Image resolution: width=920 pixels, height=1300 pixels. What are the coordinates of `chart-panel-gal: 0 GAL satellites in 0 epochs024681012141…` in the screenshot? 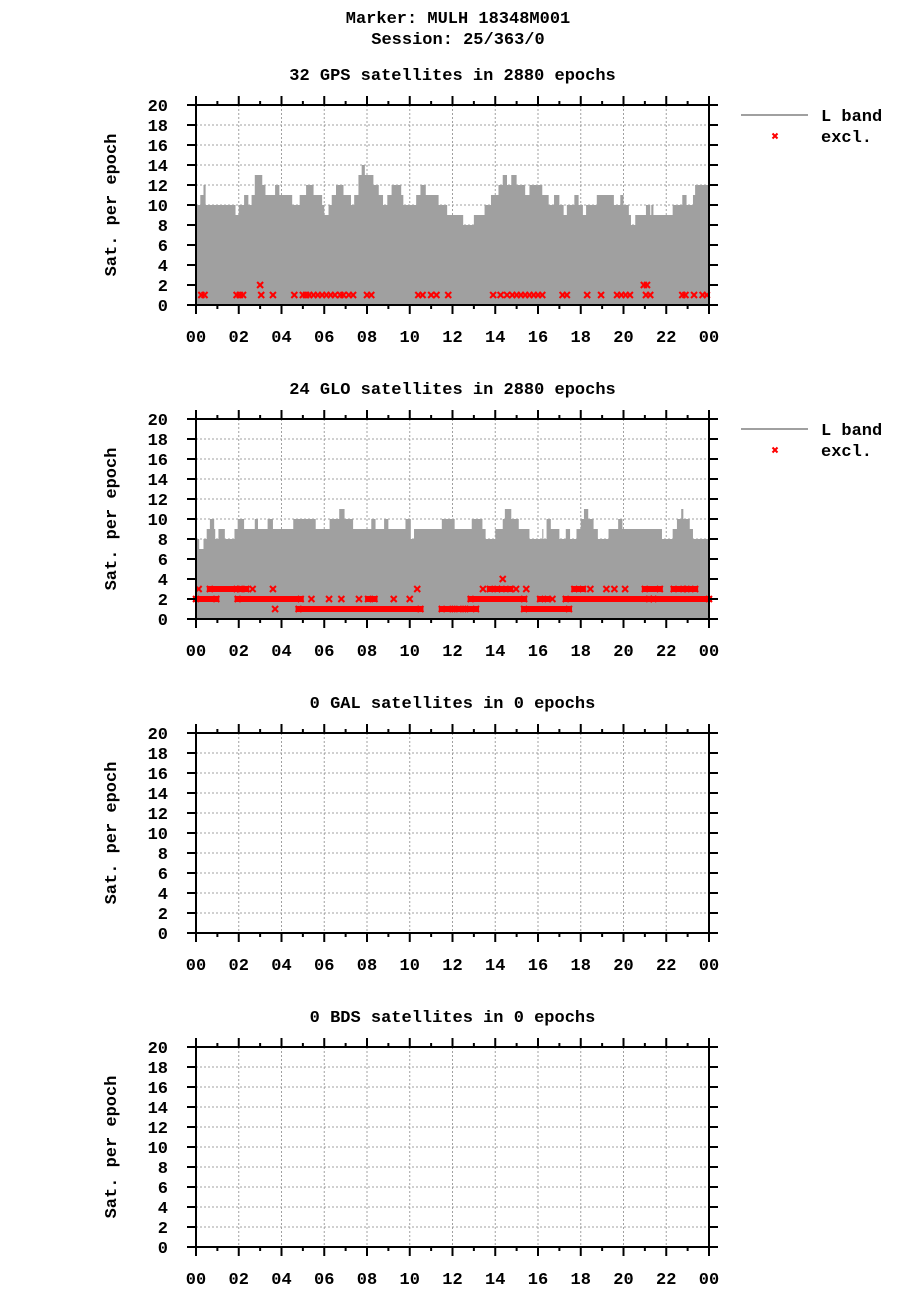 It's located at (411, 835).